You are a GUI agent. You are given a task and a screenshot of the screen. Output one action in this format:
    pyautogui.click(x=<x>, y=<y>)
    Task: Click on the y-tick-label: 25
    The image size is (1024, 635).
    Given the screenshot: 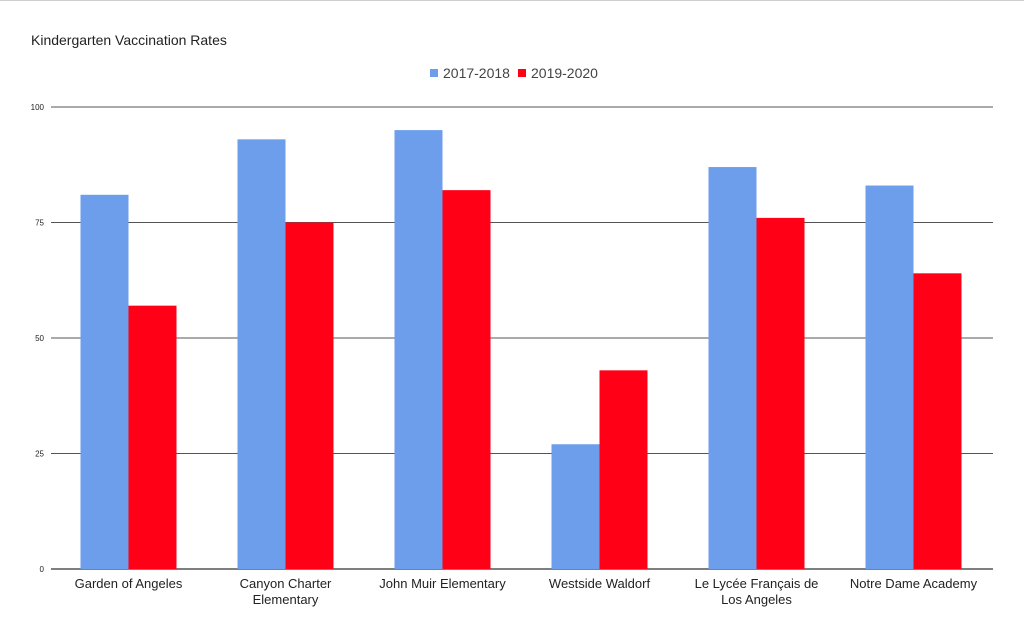 What is the action you would take?
    pyautogui.click(x=39, y=454)
    